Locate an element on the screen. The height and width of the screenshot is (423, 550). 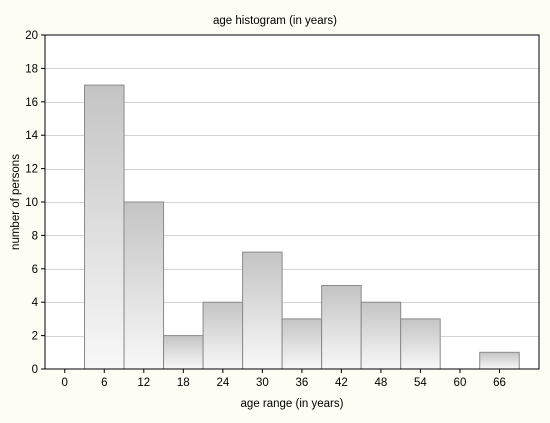
x-tick-label: 66 is located at coordinates (499, 383).